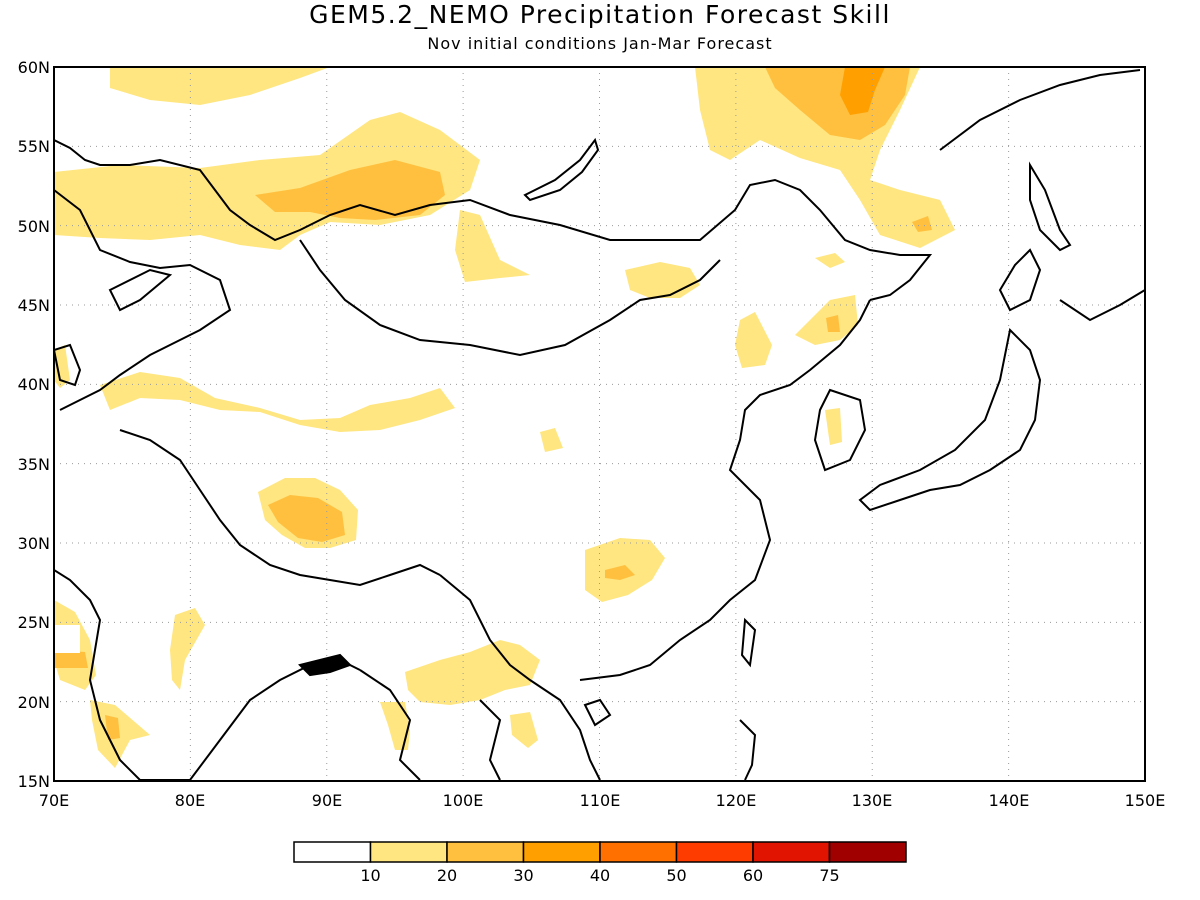 Image resolution: width=1200 pixels, height=900 pixels. What do you see at coordinates (662, 280) in the screenshot?
I see `skill-region-inner-mongolia` at bounding box center [662, 280].